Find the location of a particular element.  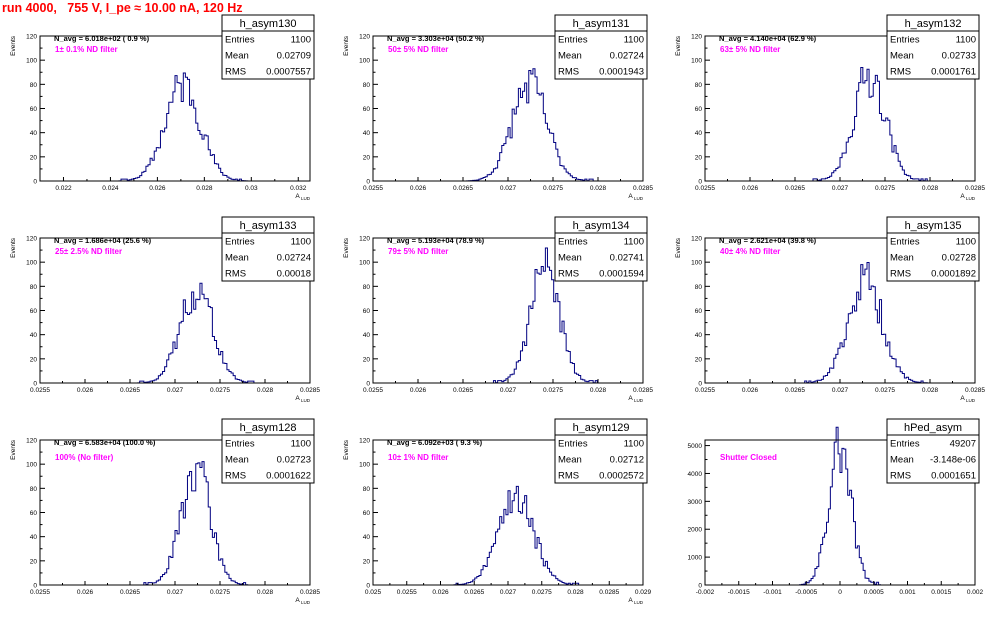

filter-annotation: 25± 2.5% ND filter is located at coordinates (88, 251).